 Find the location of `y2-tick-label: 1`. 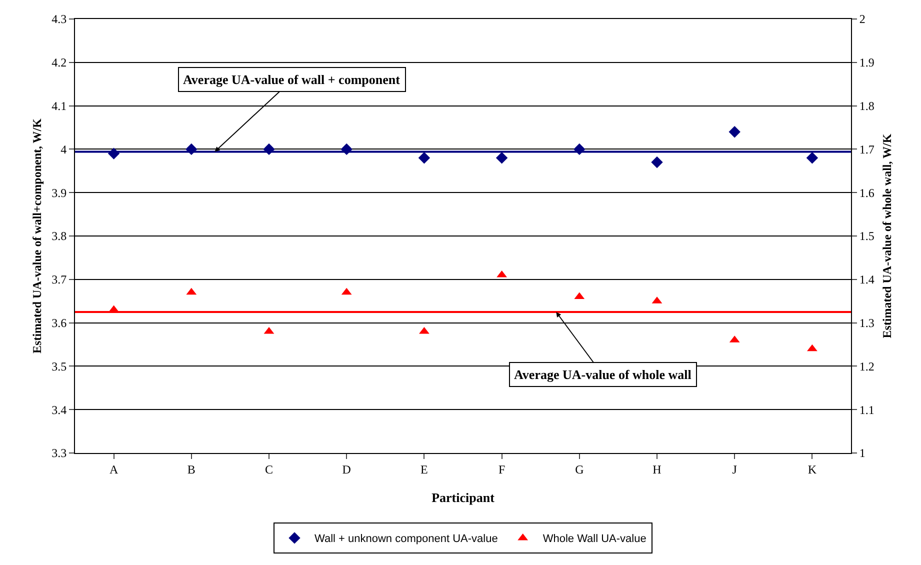

y2-tick-label: 1 is located at coordinates (862, 453).